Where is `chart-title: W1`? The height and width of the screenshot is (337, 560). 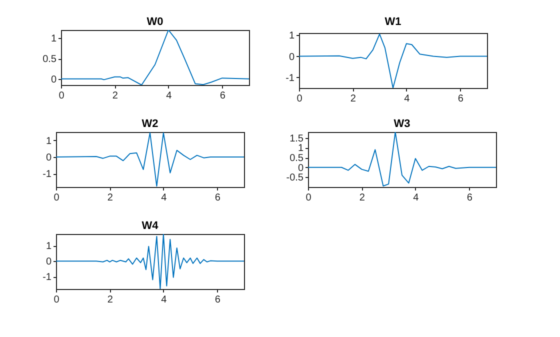
chart-title: W1 is located at coordinates (393, 22).